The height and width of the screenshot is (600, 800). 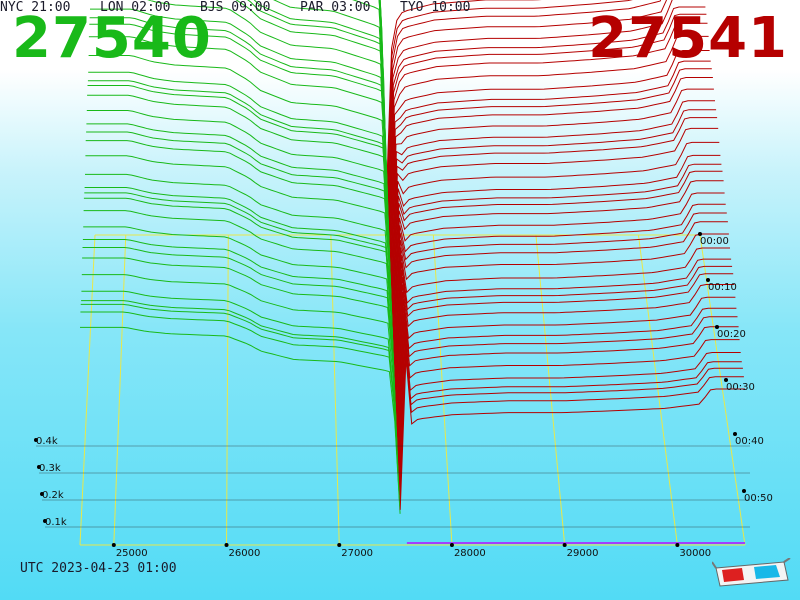 What do you see at coordinates (53, 495) in the screenshot?
I see `y-tick-label: 0.2k` at bounding box center [53, 495].